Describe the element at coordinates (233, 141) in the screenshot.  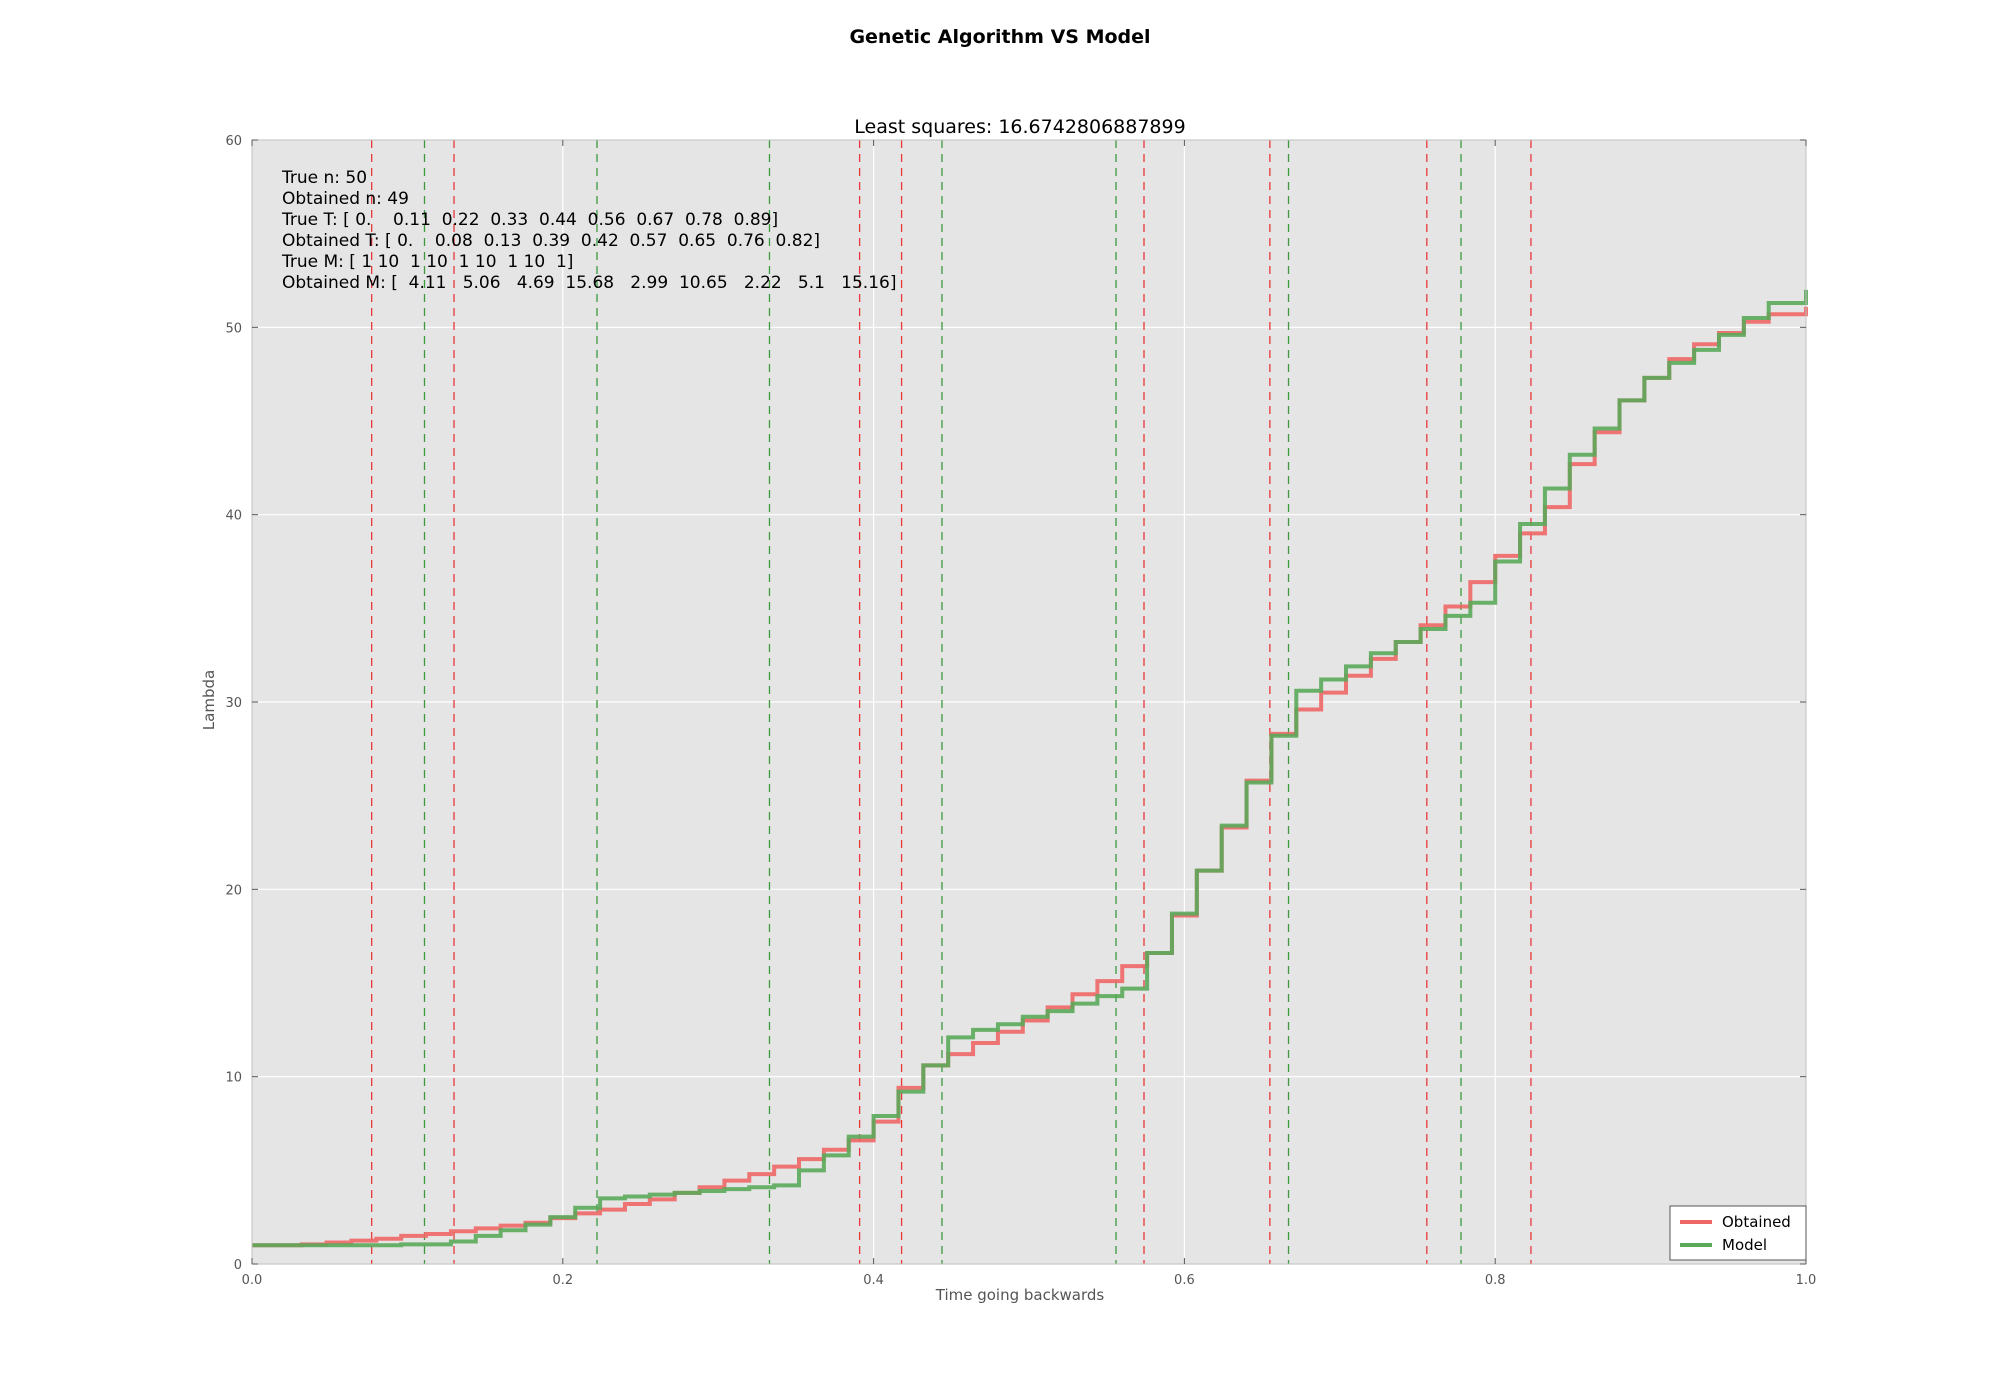
I see `y-tick-label: 60` at that location.